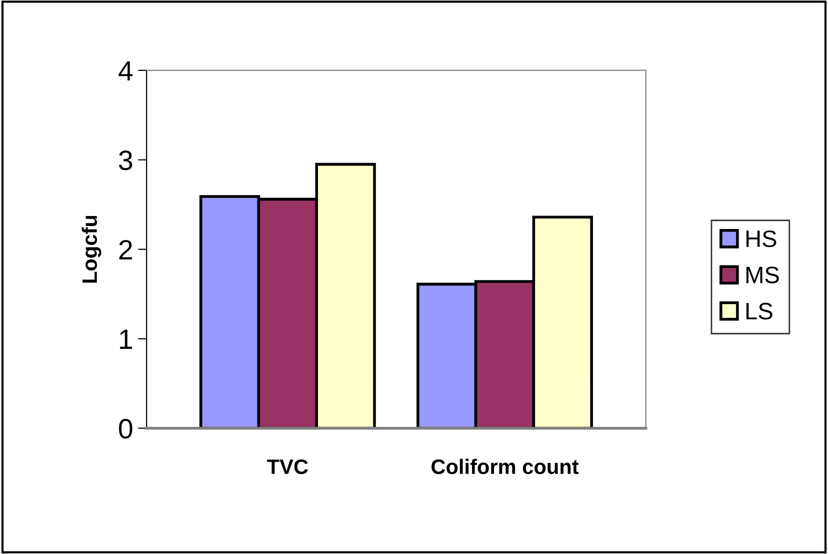 This screenshot has width=828, height=554. What do you see at coordinates (761, 239) in the screenshot?
I see `legend-label: HS` at bounding box center [761, 239].